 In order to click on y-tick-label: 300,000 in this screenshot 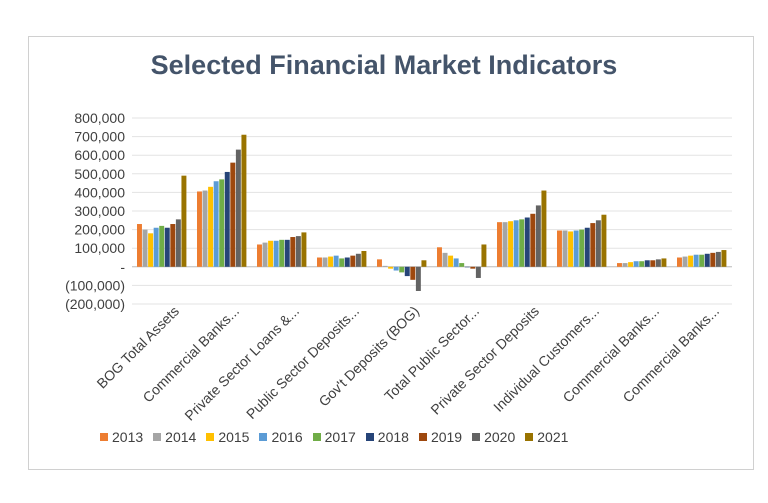, I will do `click(99, 211)`.